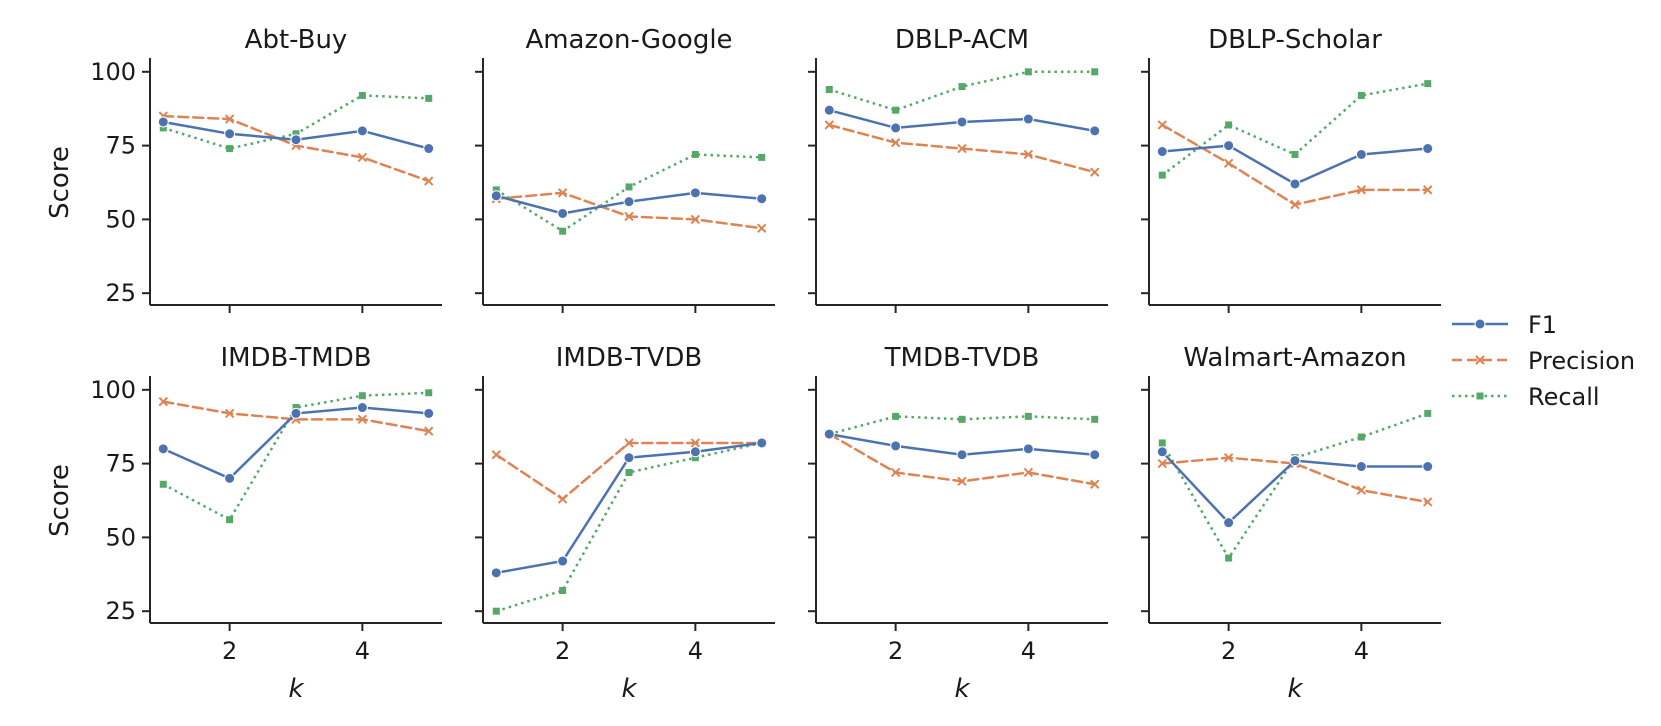  What do you see at coordinates (113, 72) in the screenshot?
I see `y-tick-label: 100` at bounding box center [113, 72].